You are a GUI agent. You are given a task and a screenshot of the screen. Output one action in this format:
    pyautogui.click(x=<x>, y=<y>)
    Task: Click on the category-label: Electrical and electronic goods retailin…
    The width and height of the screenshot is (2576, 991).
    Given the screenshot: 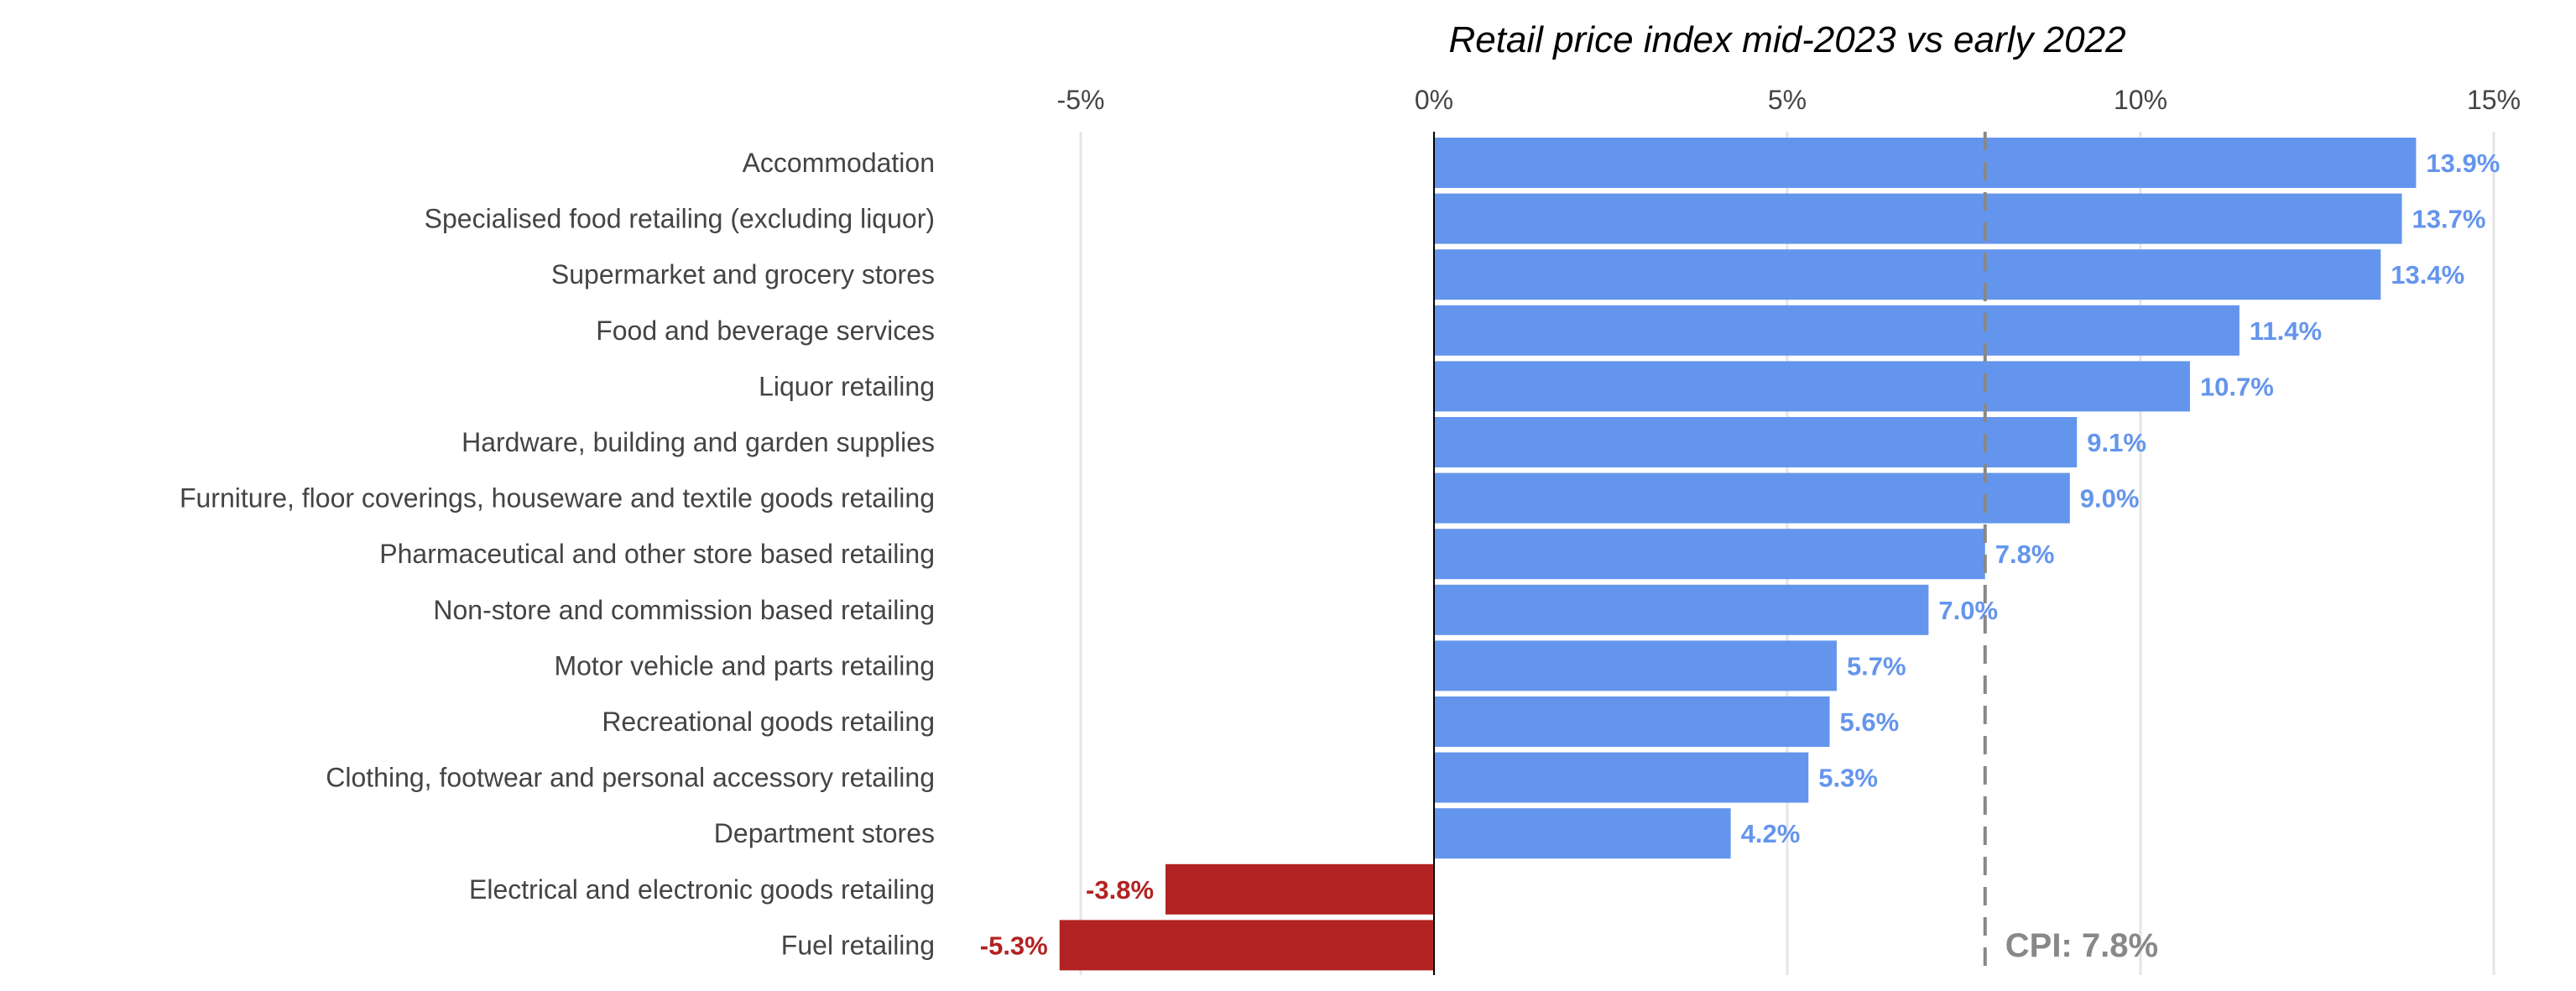 What is the action you would take?
    pyautogui.click(x=702, y=889)
    